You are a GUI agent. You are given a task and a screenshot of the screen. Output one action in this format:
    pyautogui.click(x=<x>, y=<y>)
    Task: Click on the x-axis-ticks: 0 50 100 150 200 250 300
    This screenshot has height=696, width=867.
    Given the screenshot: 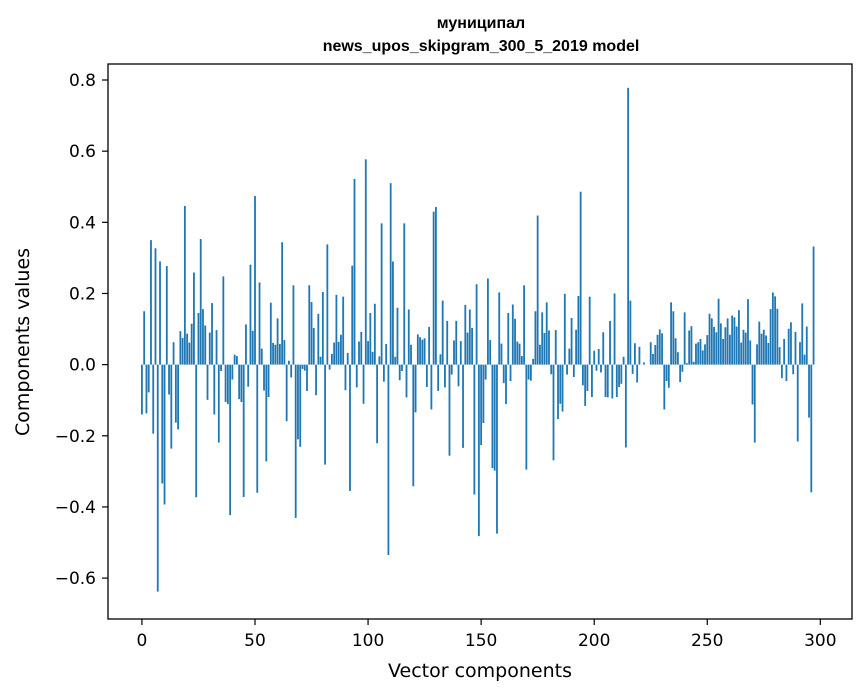 What is the action you would take?
    pyautogui.click(x=487, y=635)
    